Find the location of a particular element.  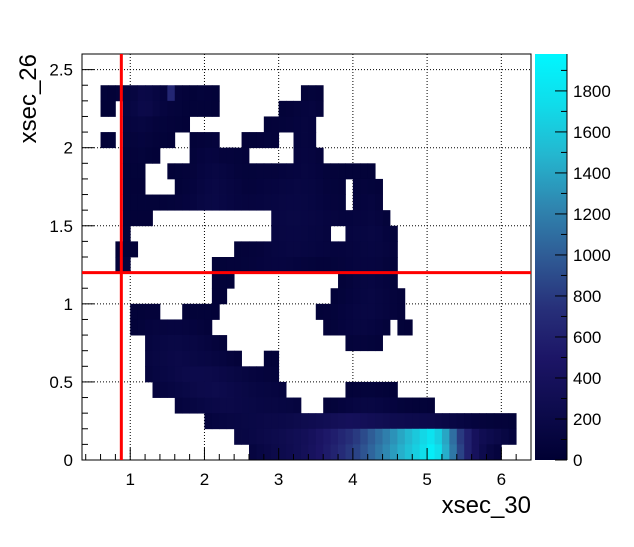

x-axis: 1 2 3 4 5 6 is located at coordinates (308, 468).